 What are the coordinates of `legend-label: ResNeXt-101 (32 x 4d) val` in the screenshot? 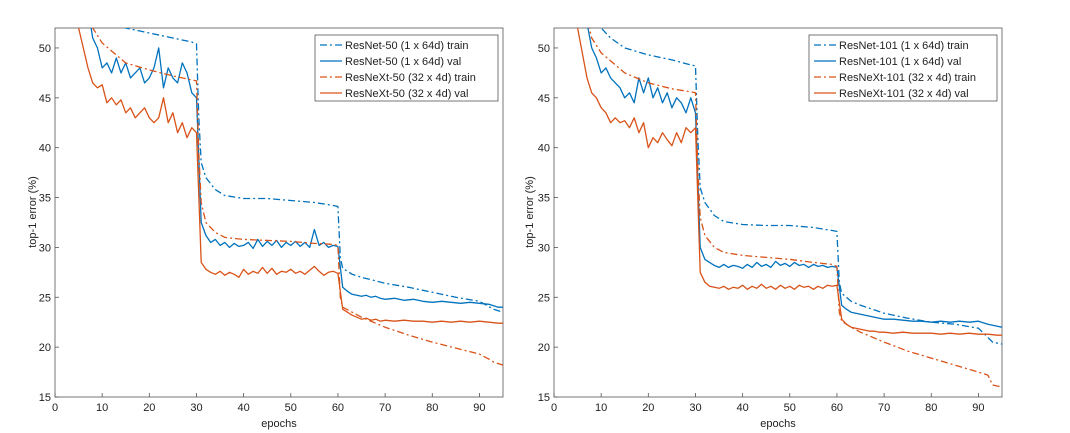 It's located at (904, 94).